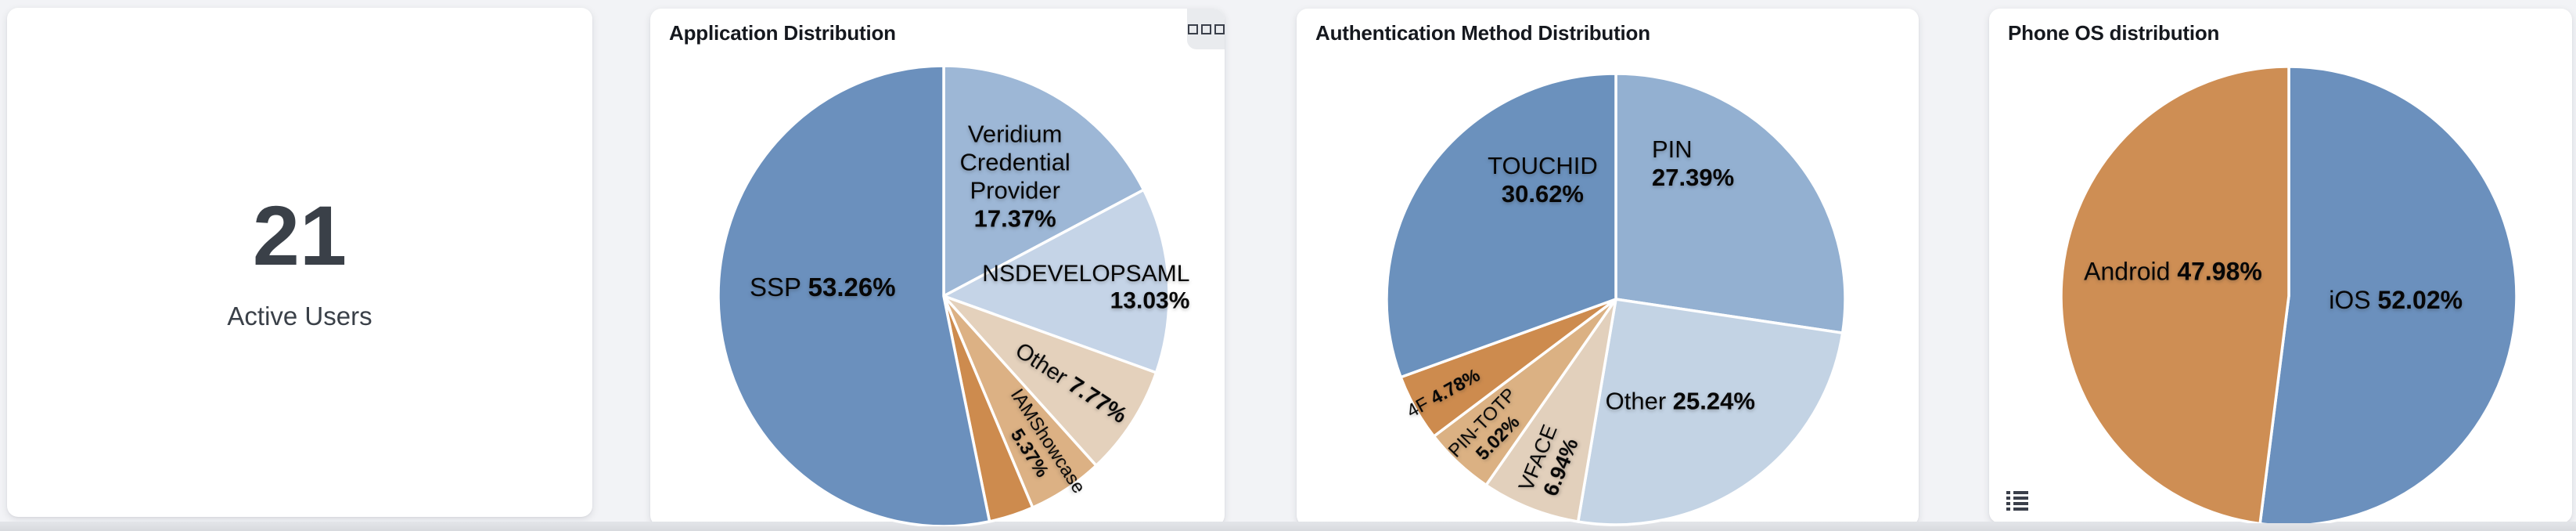 This screenshot has height=531, width=2576. I want to click on three-squares-drag-handle-icon, so click(1206, 29).